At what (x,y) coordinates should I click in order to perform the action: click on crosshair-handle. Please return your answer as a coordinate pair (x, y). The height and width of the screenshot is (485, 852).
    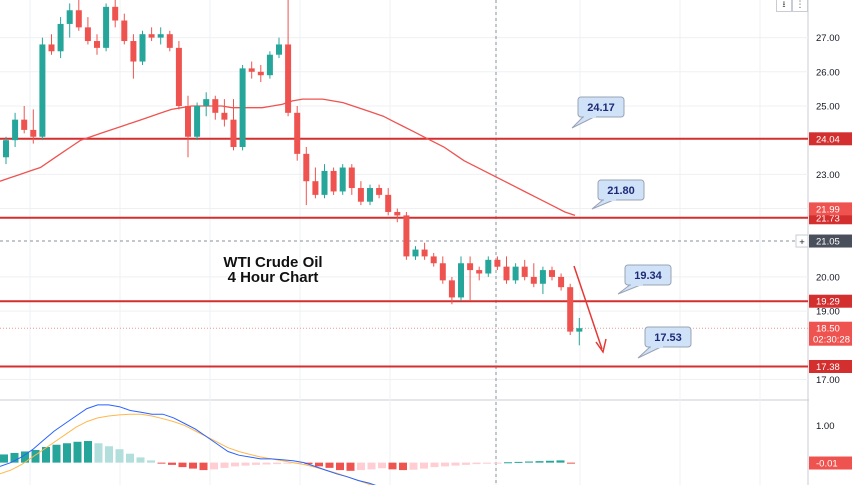
    Looking at the image, I should click on (802, 241).